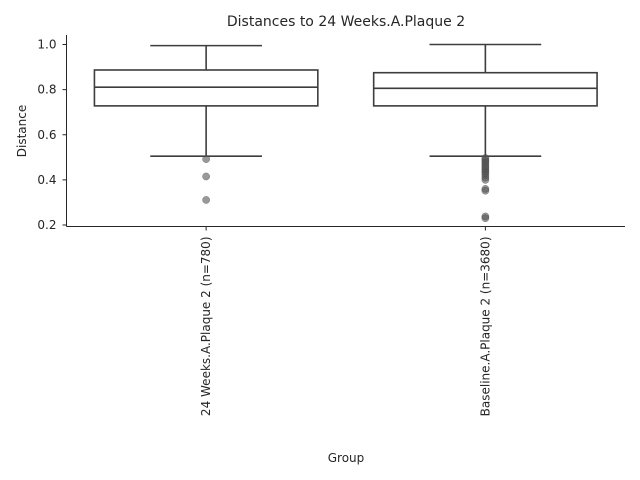 The image size is (640, 480). I want to click on y-tick-label: 0.8, so click(46, 90).